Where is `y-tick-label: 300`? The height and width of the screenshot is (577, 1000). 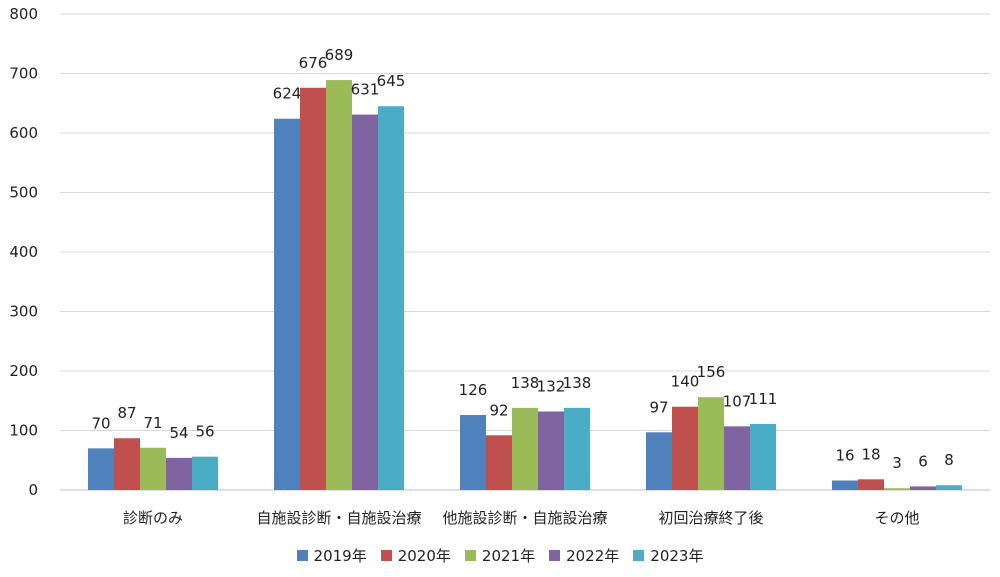
y-tick-label: 300 is located at coordinates (23, 312).